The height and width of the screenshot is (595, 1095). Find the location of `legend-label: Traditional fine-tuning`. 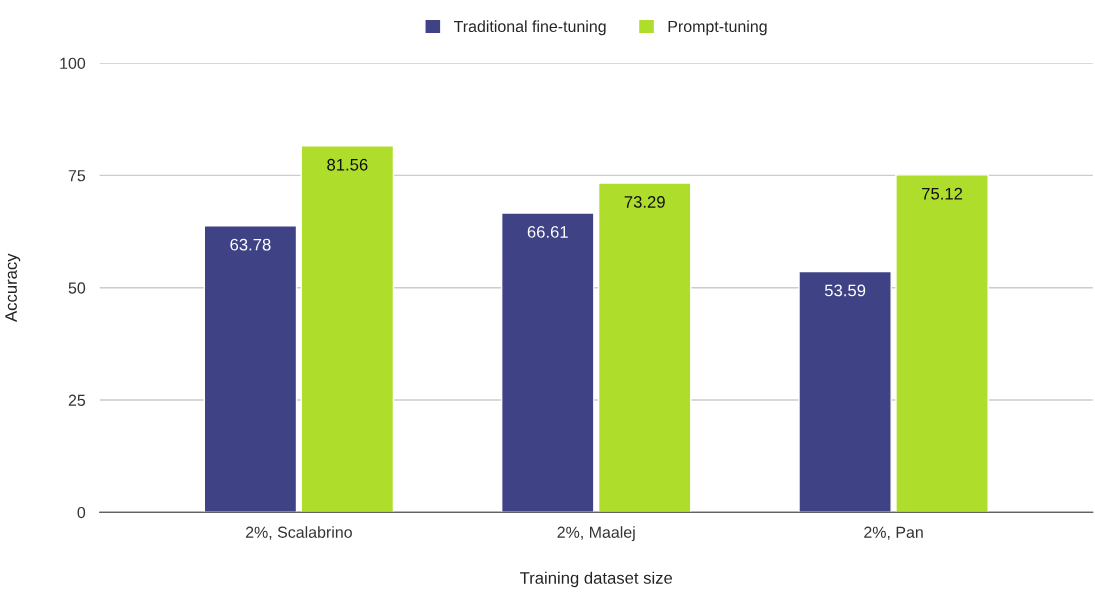

legend-label: Traditional fine-tuning is located at coordinates (529, 28).